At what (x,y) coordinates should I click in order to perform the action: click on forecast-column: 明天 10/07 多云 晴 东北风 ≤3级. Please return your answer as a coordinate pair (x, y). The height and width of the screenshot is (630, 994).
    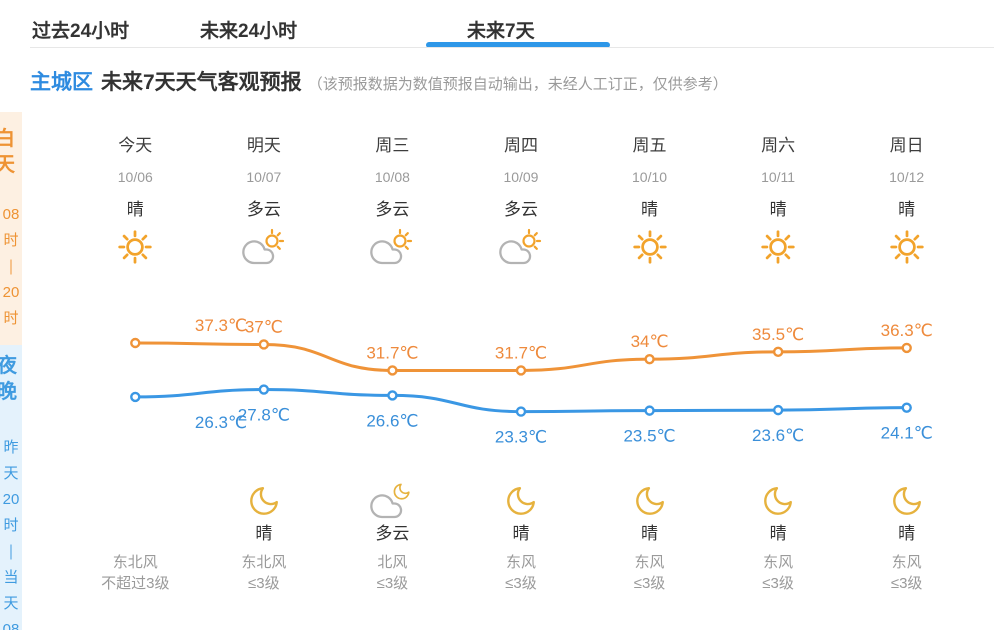
    Looking at the image, I should click on (264, 369).